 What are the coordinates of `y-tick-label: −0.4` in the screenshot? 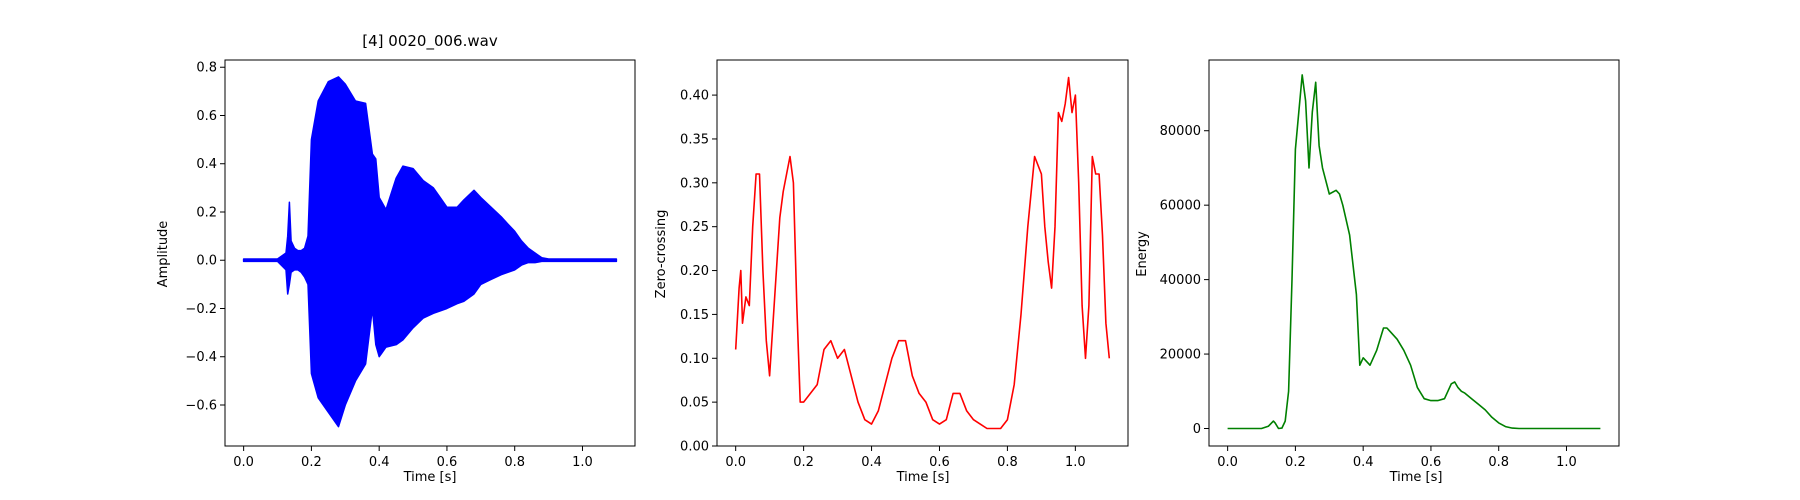 It's located at (201, 357).